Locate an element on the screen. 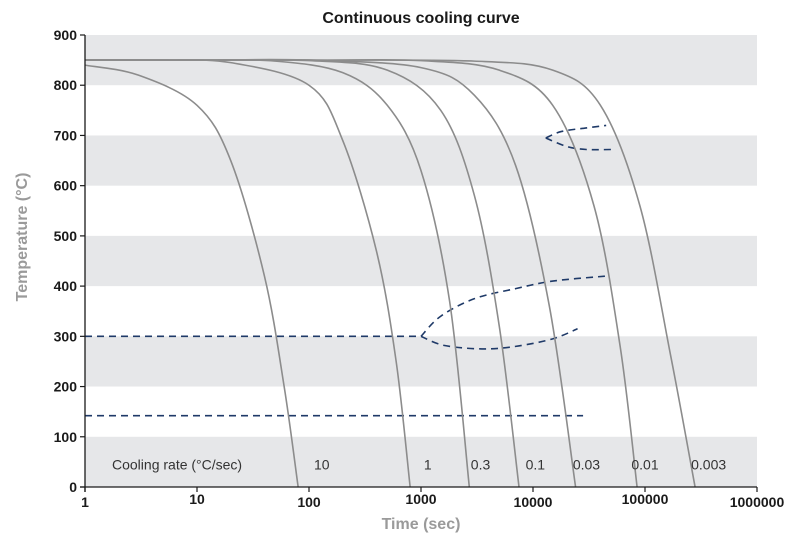 The height and width of the screenshot is (535, 807). cooling-rate-label: 0.003 is located at coordinates (708, 464).